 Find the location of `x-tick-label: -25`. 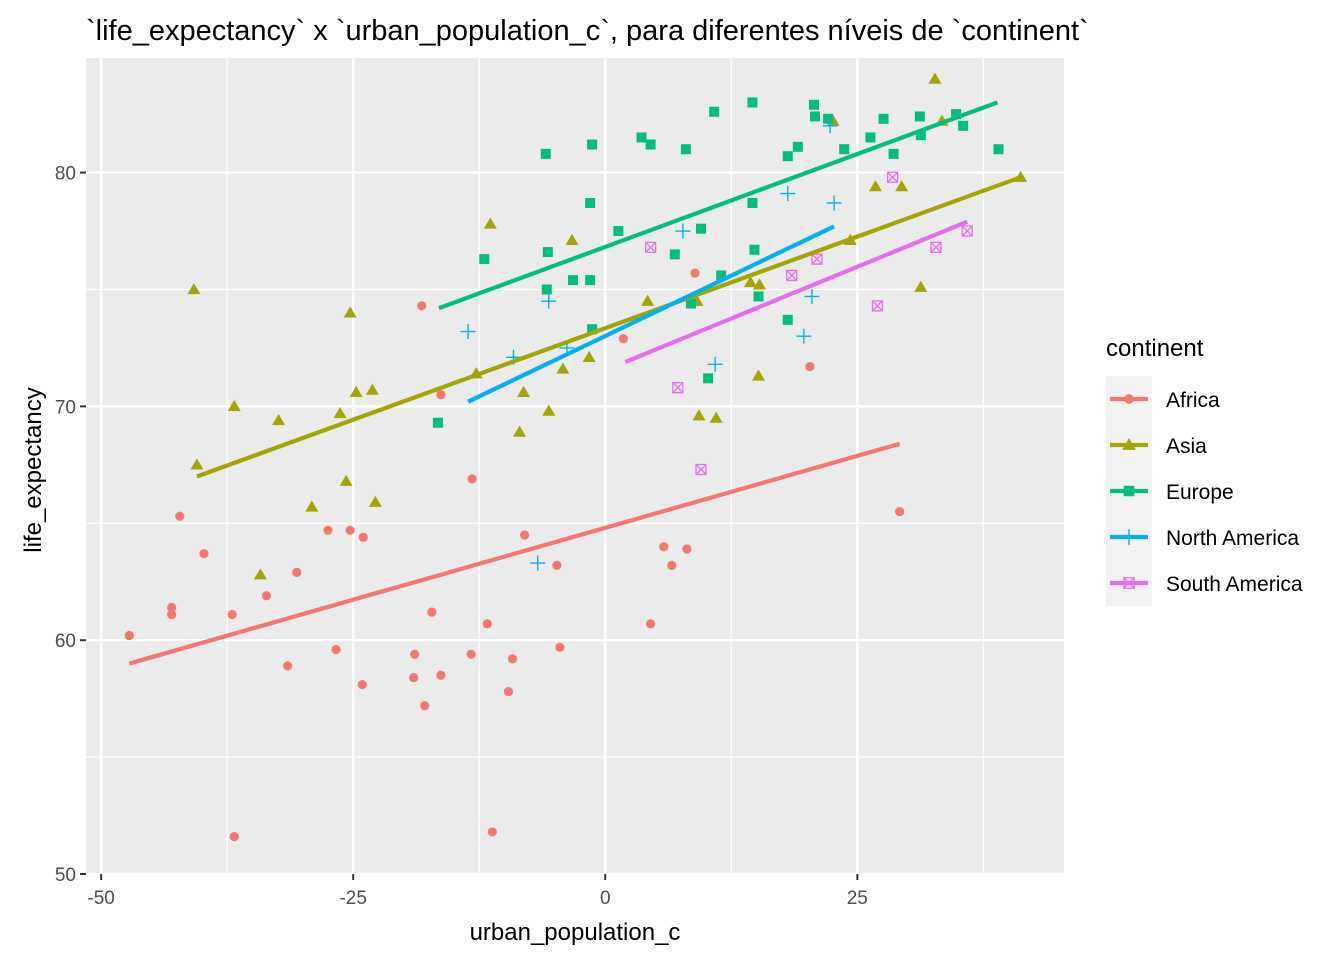

x-tick-label: -25 is located at coordinates (352, 898).